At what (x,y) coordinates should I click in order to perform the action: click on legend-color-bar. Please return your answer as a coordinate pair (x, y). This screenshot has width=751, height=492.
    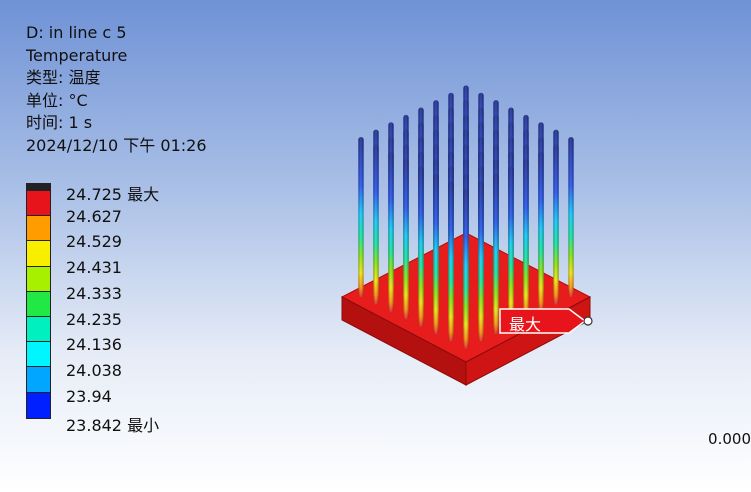
    Looking at the image, I should click on (38, 301).